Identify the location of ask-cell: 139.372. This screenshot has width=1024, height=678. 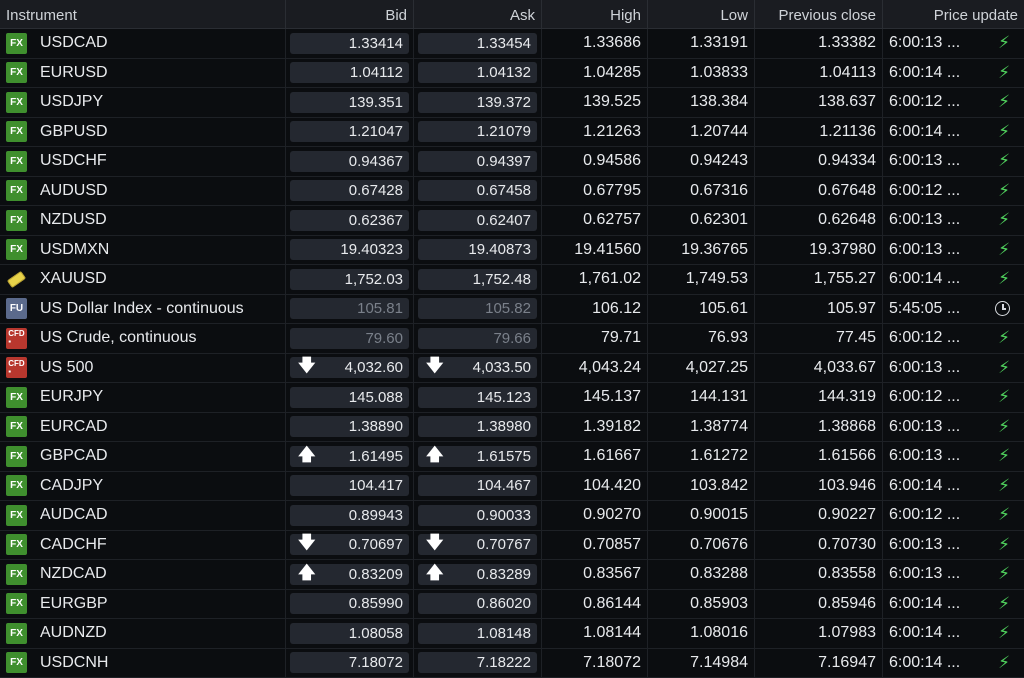
(478, 102).